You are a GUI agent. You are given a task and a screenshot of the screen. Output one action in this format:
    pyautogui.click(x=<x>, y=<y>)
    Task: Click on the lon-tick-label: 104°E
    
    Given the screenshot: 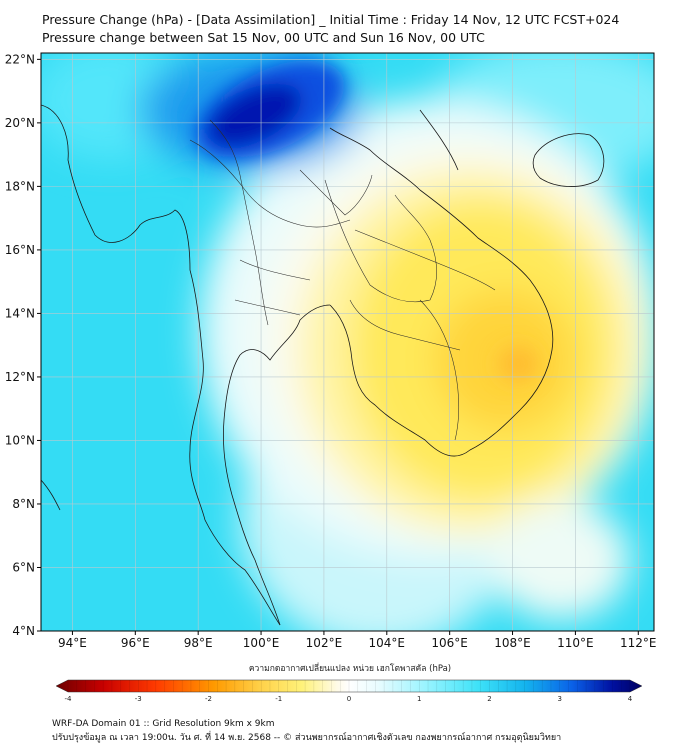 What is the action you would take?
    pyautogui.click(x=387, y=643)
    